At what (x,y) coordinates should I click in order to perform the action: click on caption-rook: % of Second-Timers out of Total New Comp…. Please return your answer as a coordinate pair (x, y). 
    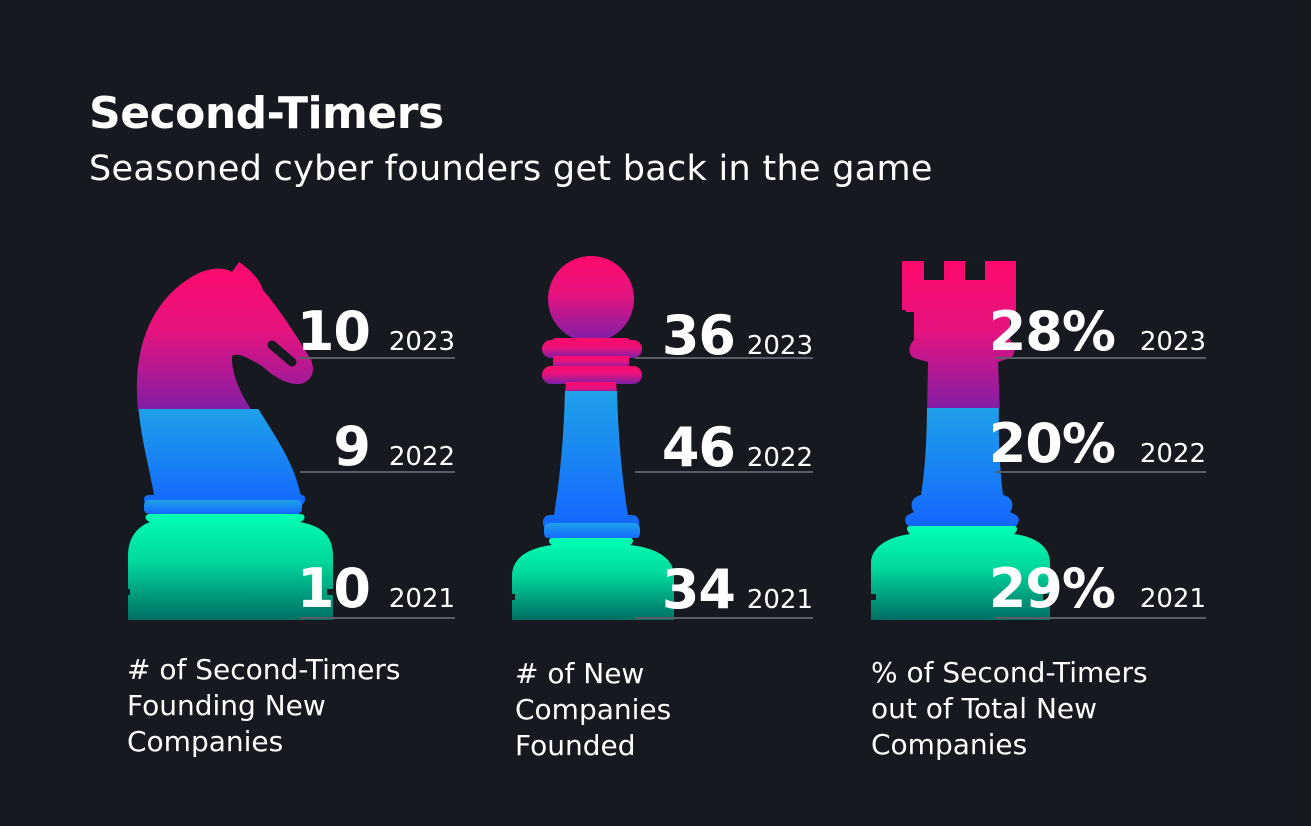
    Looking at the image, I should click on (1009, 708).